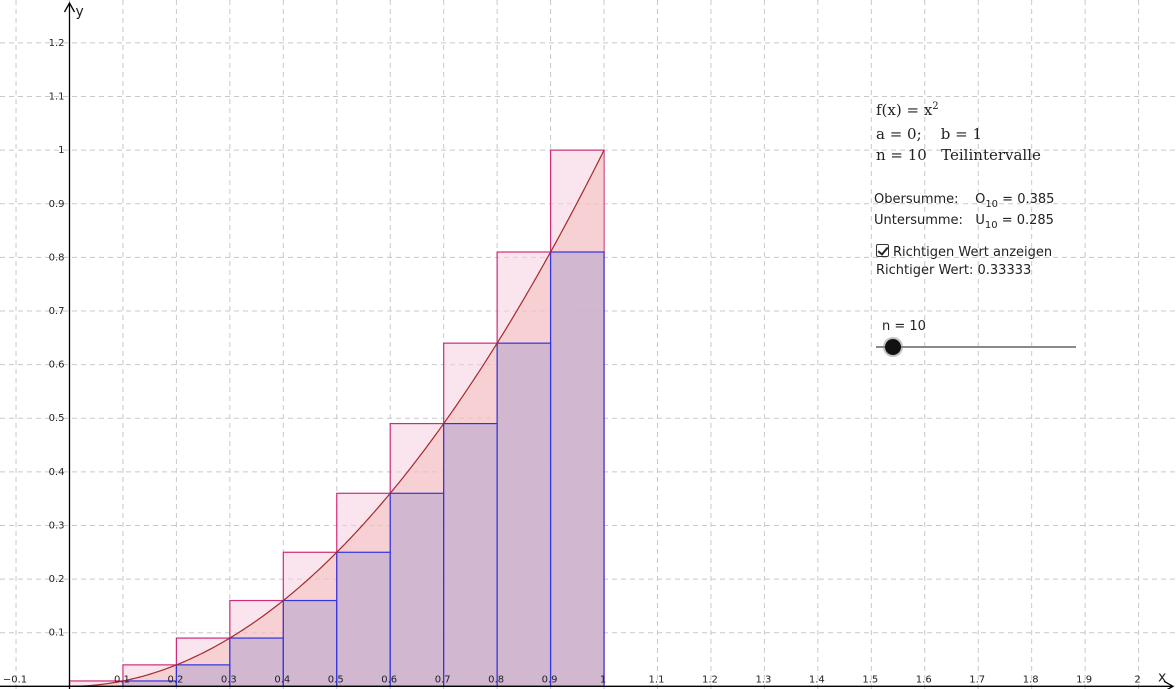 This screenshot has height=689, width=1176. I want to click on y-tick-label: 0.8, so click(57, 257).